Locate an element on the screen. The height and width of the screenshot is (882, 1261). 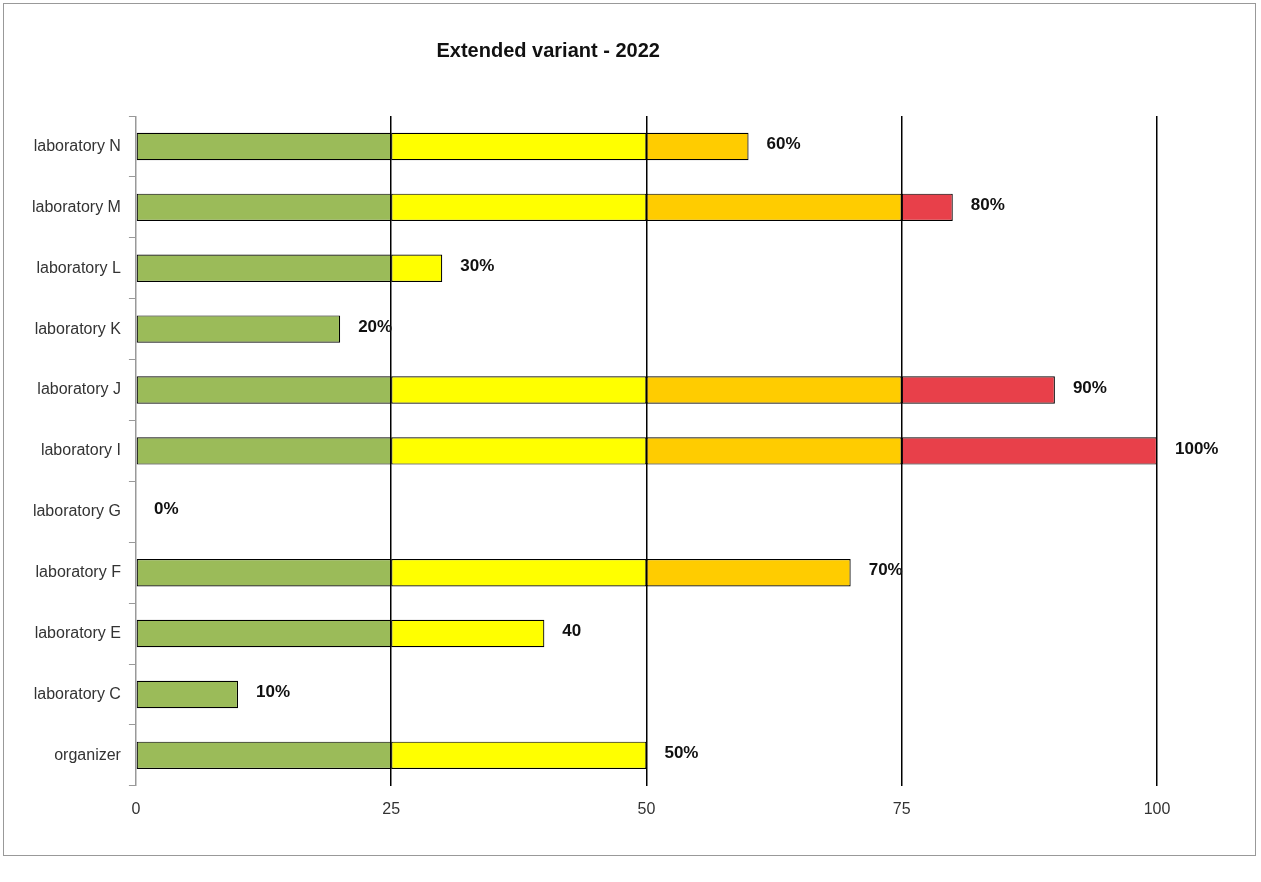
total-label: 100% is located at coordinates (1197, 448).